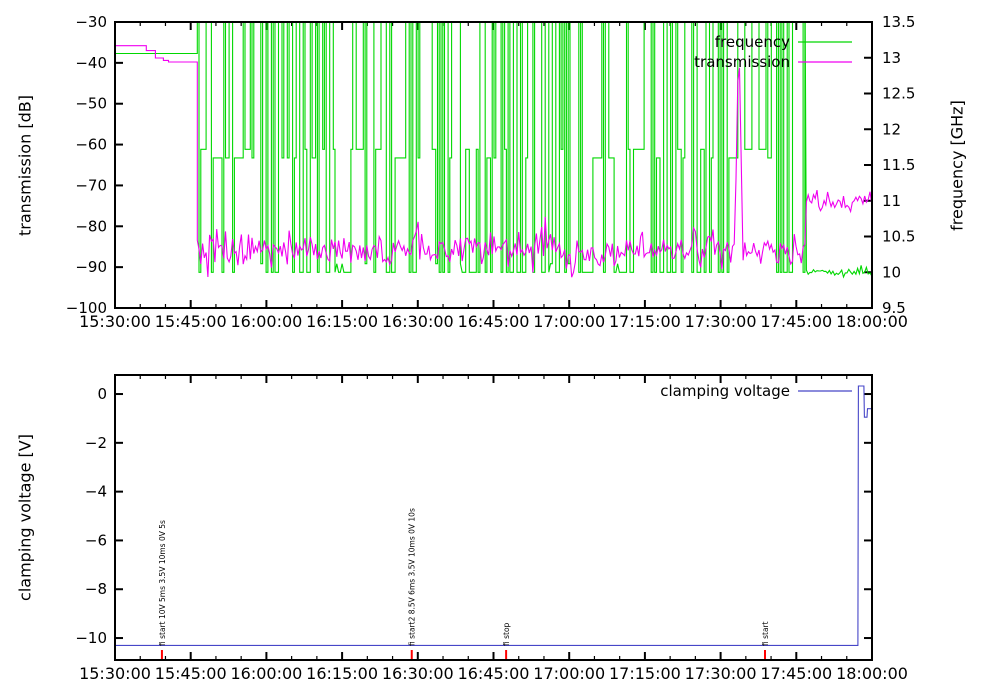 Image resolution: width=1000 pixels, height=700 pixels. I want to click on event-label: fi start, so click(765, 633).